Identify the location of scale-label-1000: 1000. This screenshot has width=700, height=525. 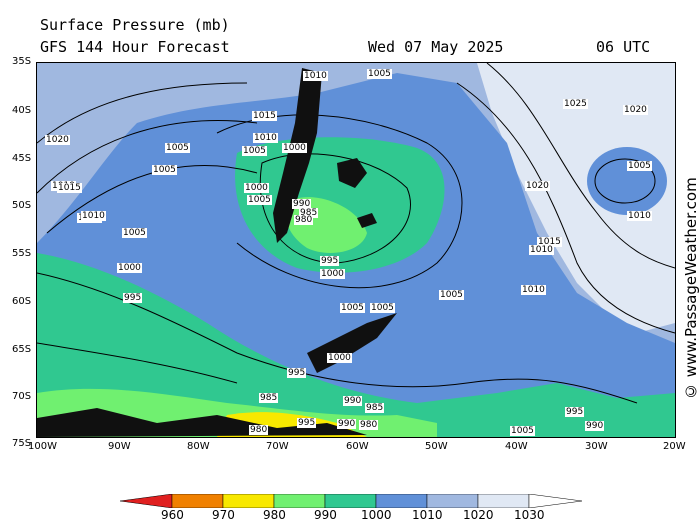
(376, 515).